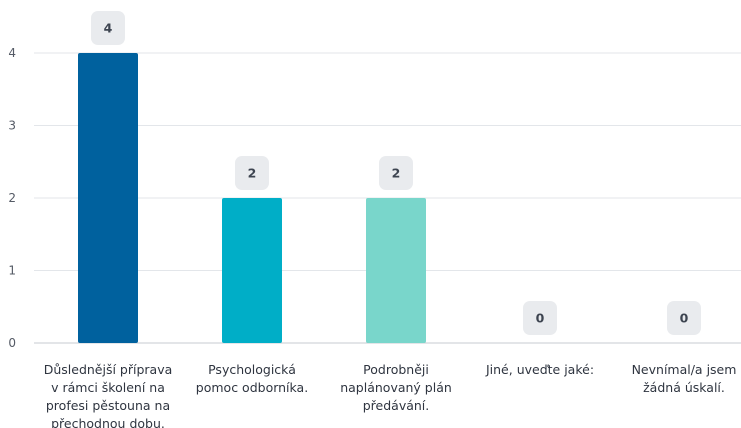  I want to click on x-tick-label-line: přechodnou dobu., so click(108, 422).